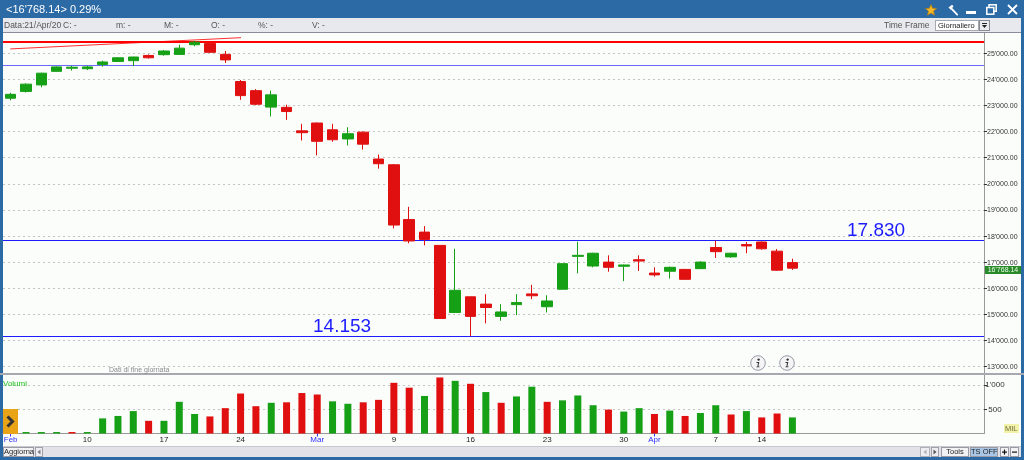 The height and width of the screenshot is (460, 1024). Describe the element at coordinates (171, 25) in the screenshot. I see `text: M: -` at that location.